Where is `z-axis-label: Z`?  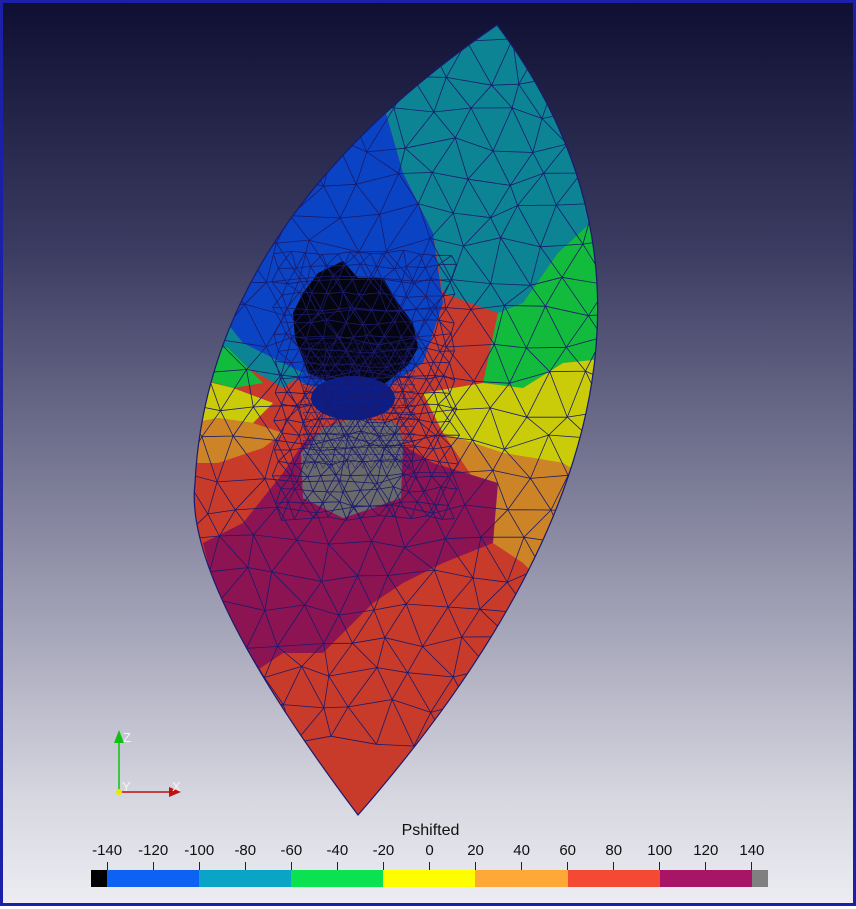 z-axis-label: Z is located at coordinates (127, 737).